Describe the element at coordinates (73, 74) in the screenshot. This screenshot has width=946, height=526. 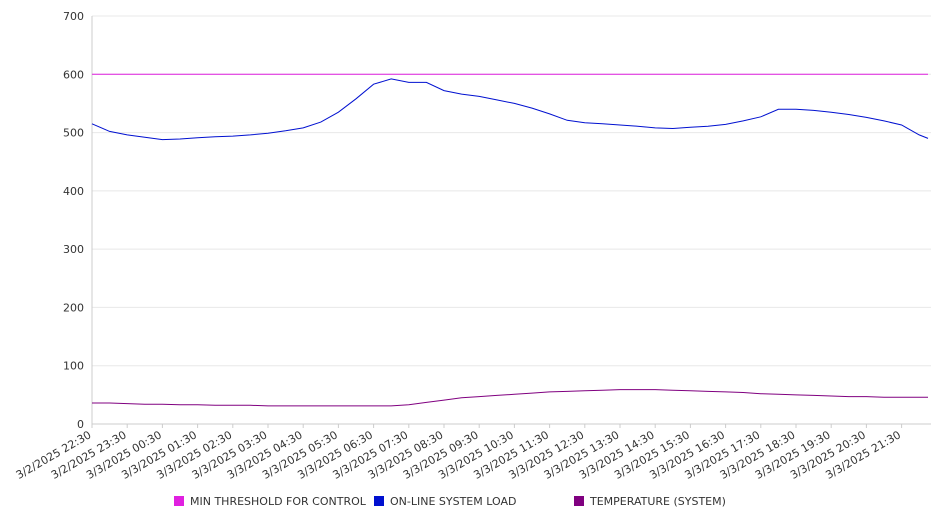
I see `y-tick-label: 600` at that location.